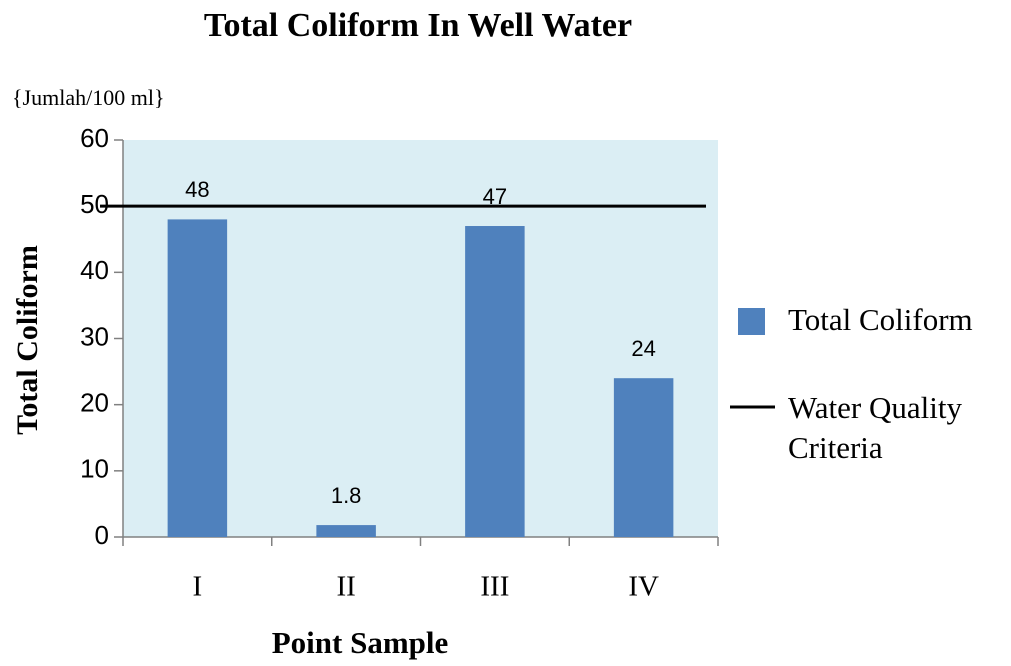  Describe the element at coordinates (494, 587) in the screenshot. I see `x-tick-label: III` at that location.